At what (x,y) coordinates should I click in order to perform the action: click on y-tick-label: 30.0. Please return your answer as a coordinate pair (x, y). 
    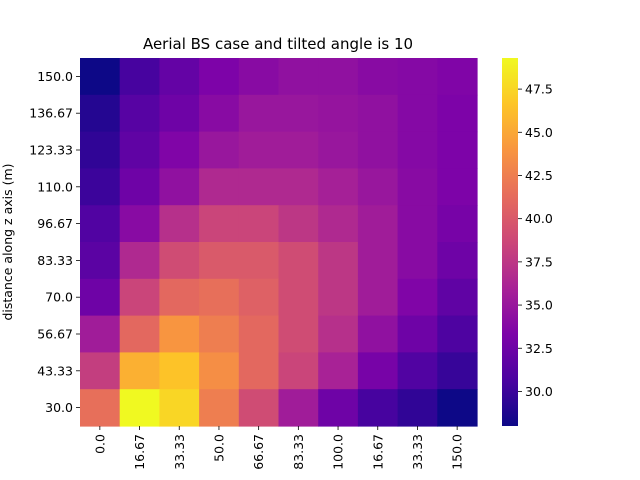
    Looking at the image, I should click on (59, 407).